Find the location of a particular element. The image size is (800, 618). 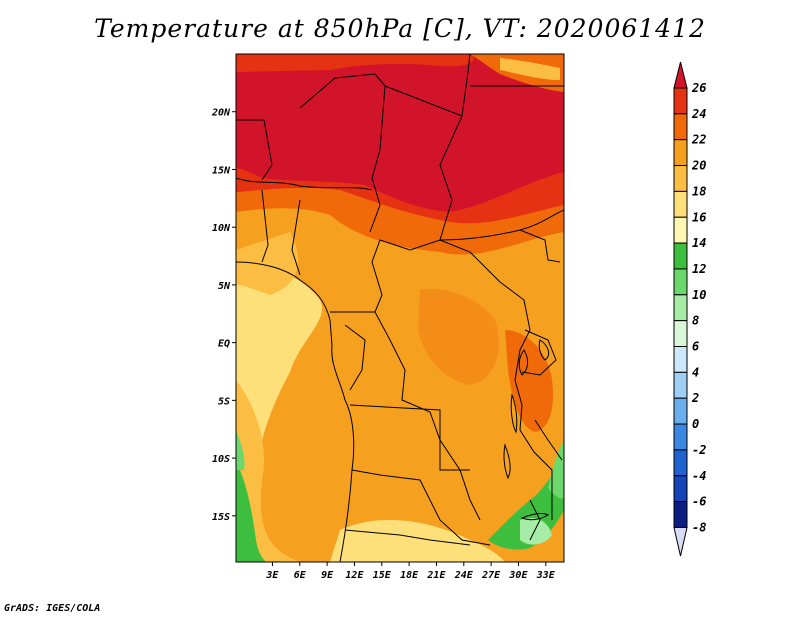

colorbar-label: 24 is located at coordinates (698, 114).